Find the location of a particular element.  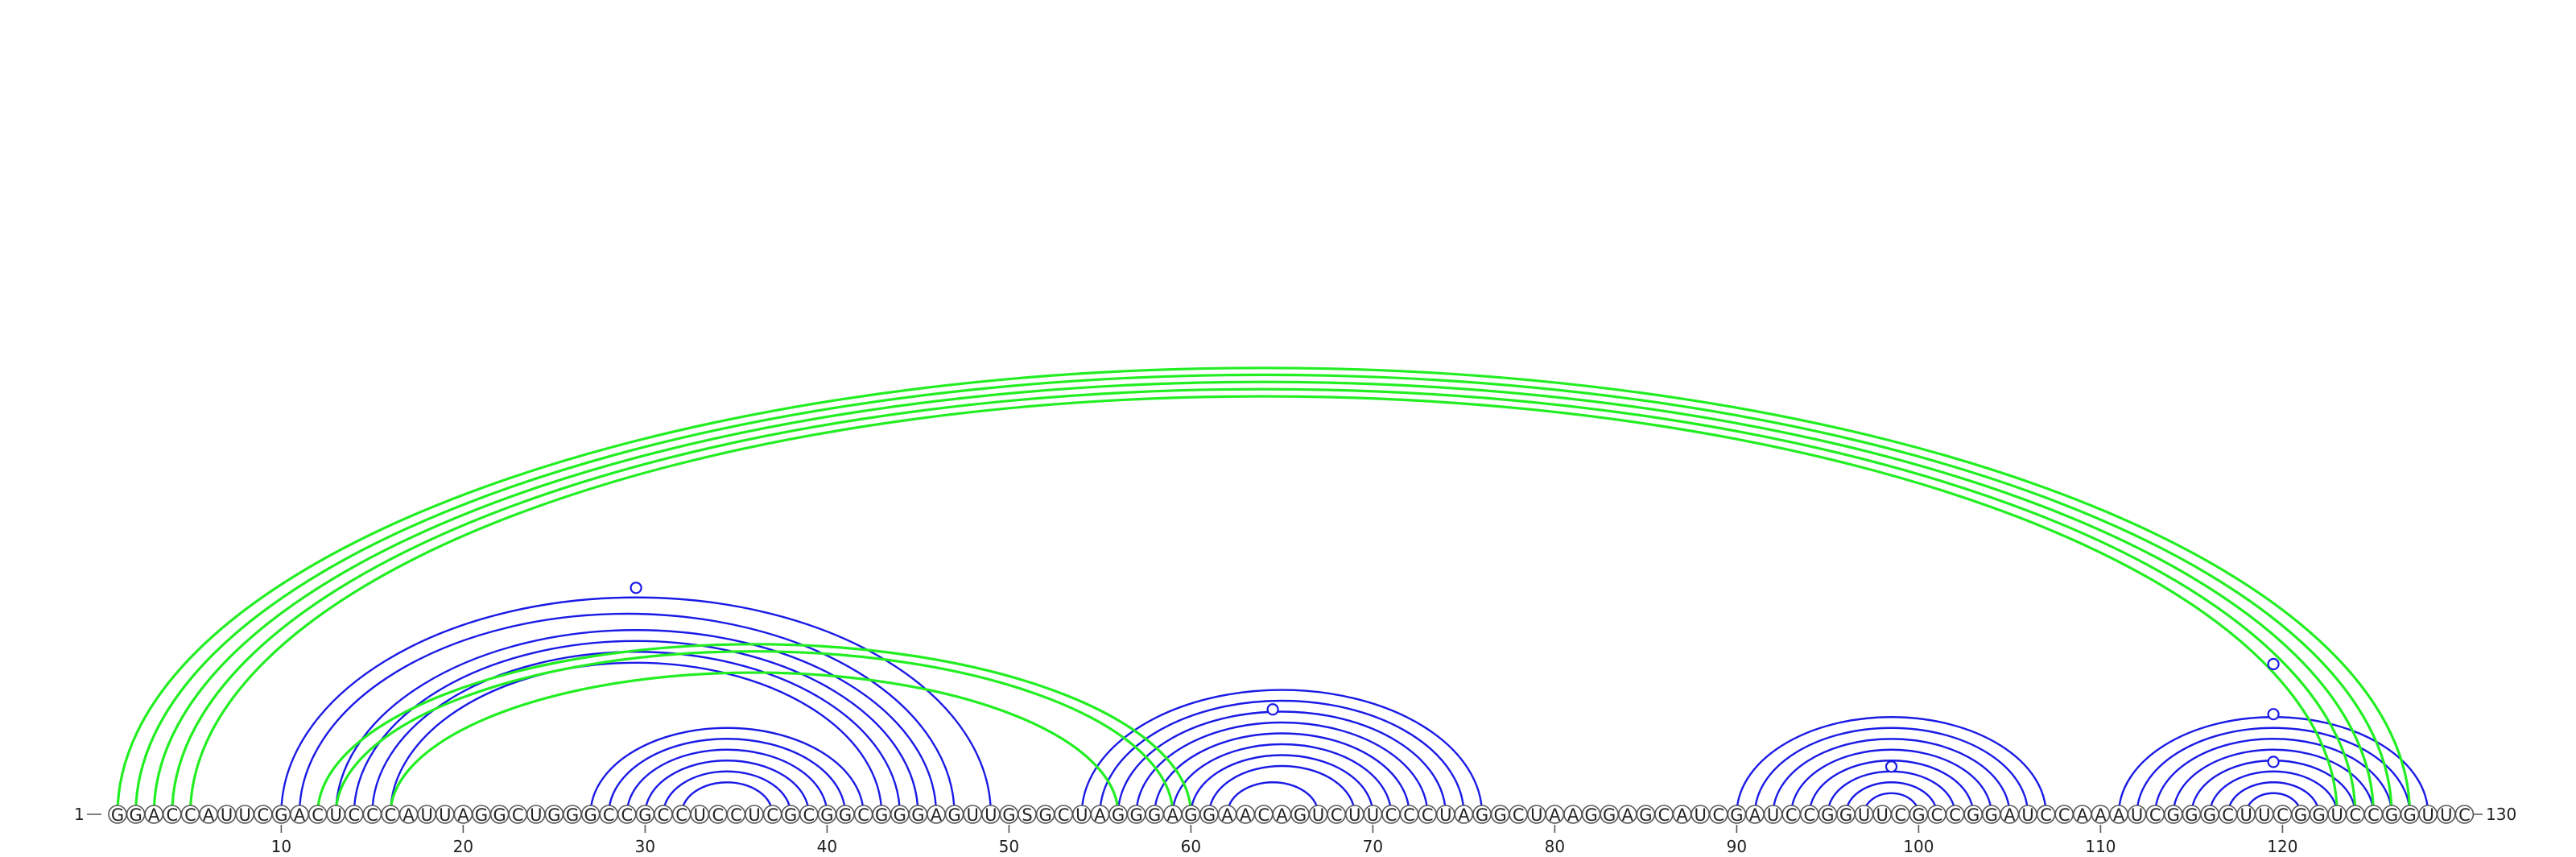

tick-label: 50 is located at coordinates (1009, 846).